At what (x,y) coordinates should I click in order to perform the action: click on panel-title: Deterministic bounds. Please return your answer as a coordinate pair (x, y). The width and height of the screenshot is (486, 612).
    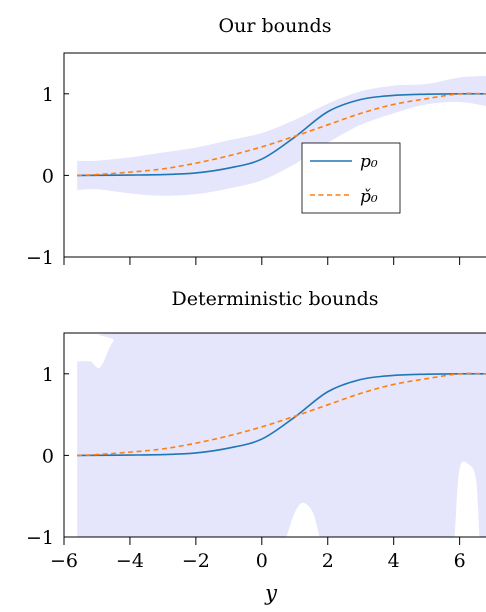
    Looking at the image, I should click on (275, 299).